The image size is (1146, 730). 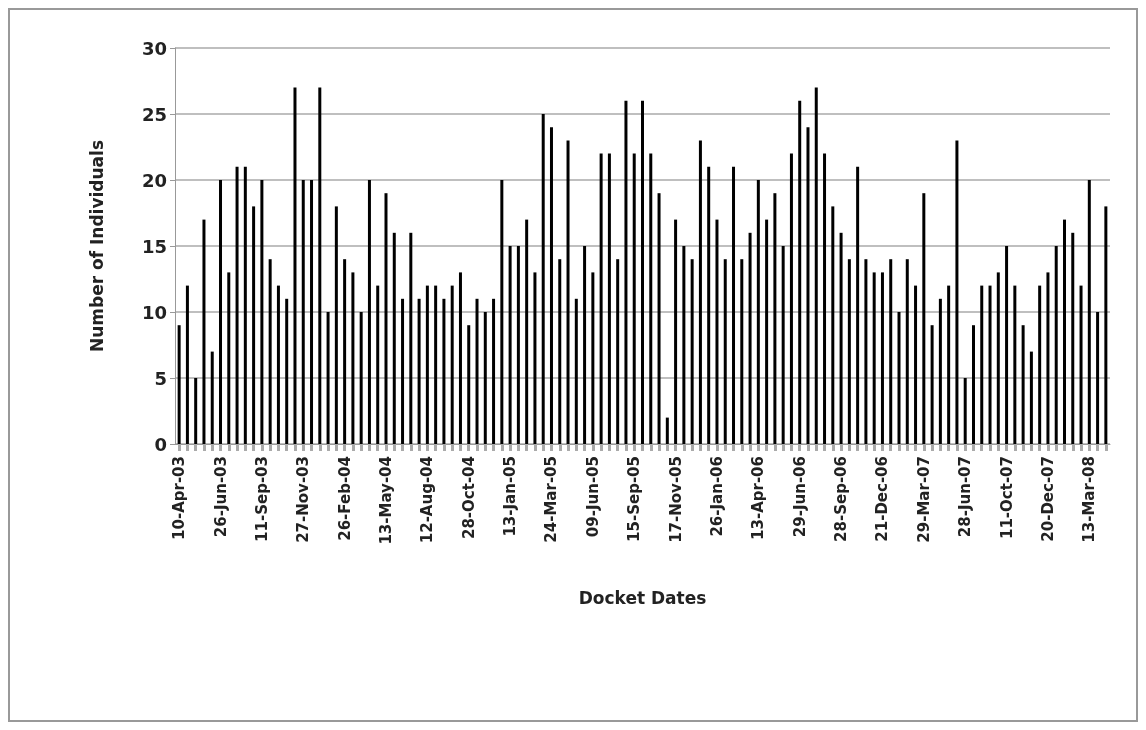 What do you see at coordinates (154, 312) in the screenshot?
I see `y-tick-label: 10` at bounding box center [154, 312].